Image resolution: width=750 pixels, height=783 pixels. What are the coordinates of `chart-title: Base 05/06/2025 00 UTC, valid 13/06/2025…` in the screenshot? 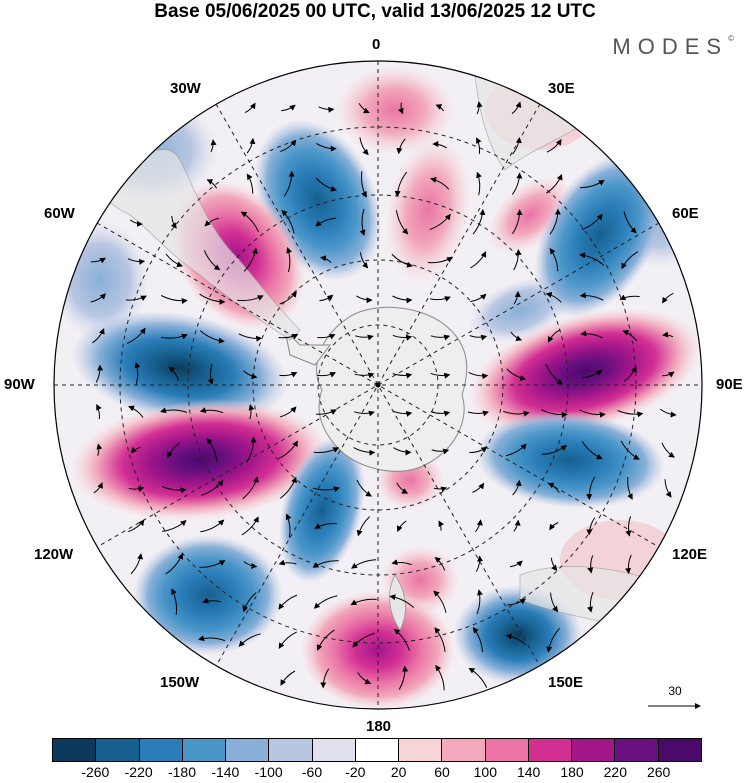 It's located at (375, 11).